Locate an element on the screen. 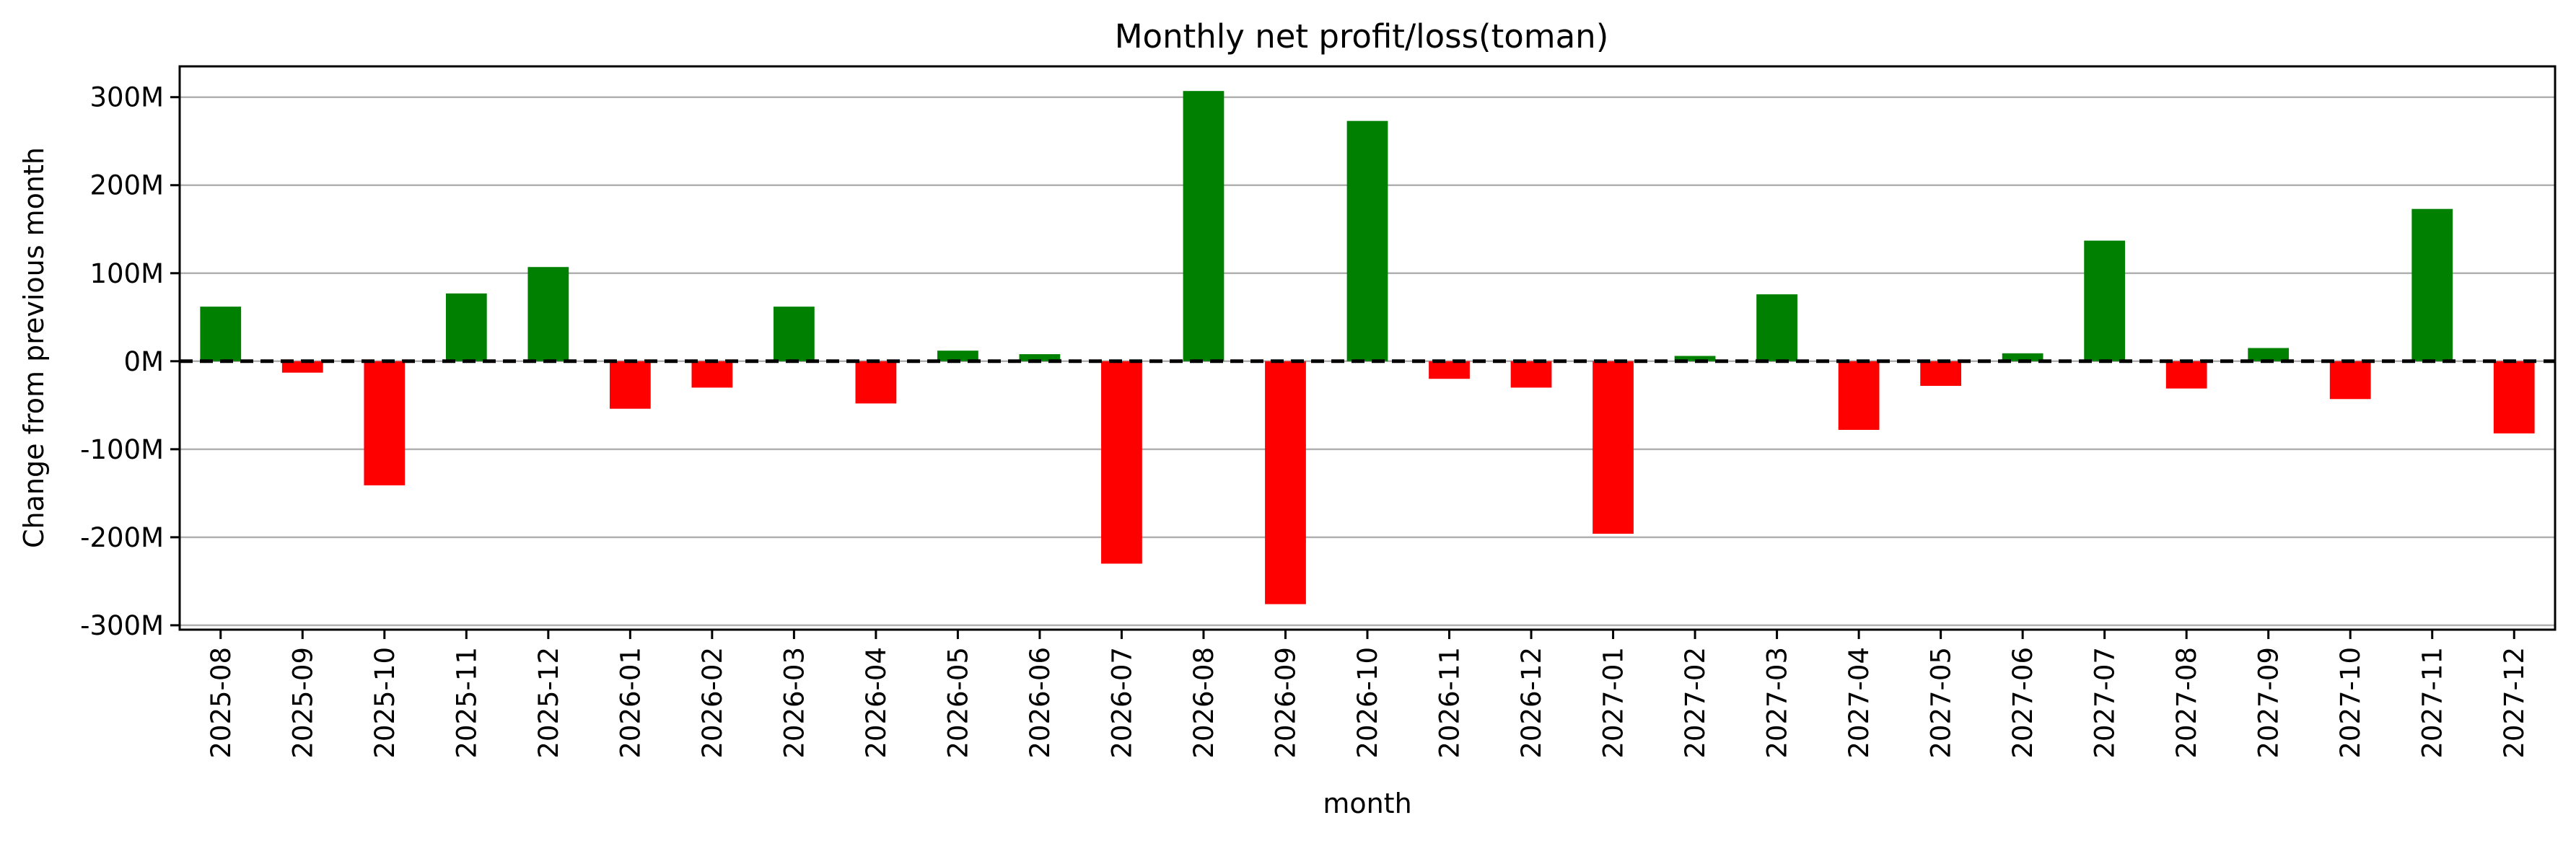 Image resolution: width=2576 pixels, height=841 pixels. x-tick-label: 2026-02 is located at coordinates (712, 703).